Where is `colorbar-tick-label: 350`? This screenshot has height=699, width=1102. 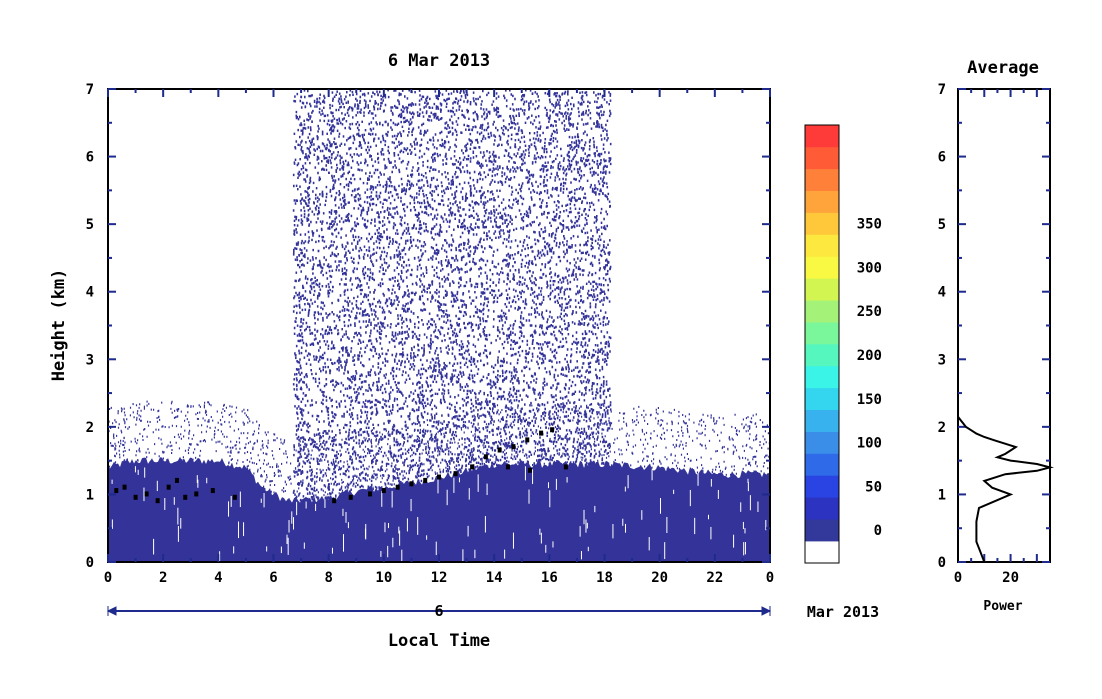 colorbar-tick-label: 350 is located at coordinates (869, 225).